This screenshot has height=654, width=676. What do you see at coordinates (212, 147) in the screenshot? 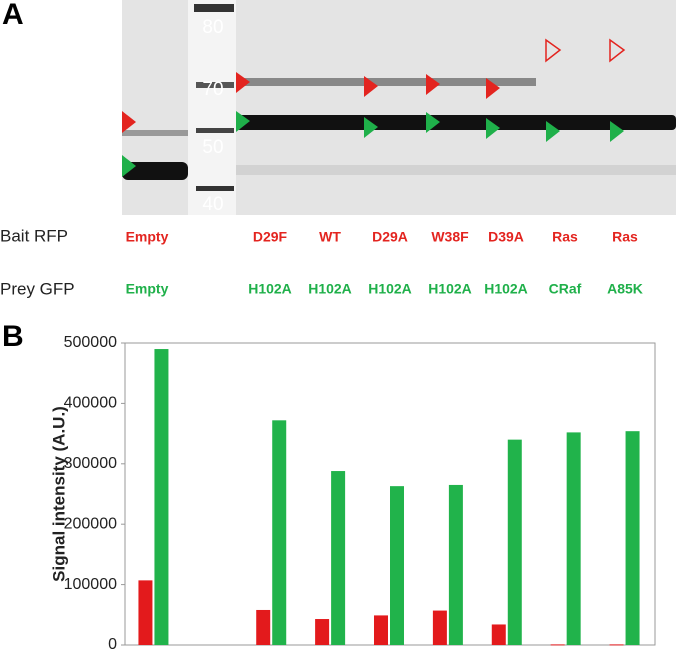
I see `marker-label: 50` at bounding box center [212, 147].